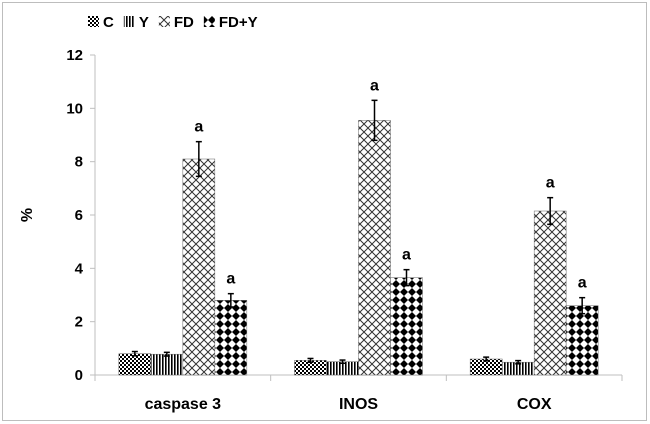 This screenshot has height=424, width=650. I want to click on y-tick-label: 2, so click(79, 322).